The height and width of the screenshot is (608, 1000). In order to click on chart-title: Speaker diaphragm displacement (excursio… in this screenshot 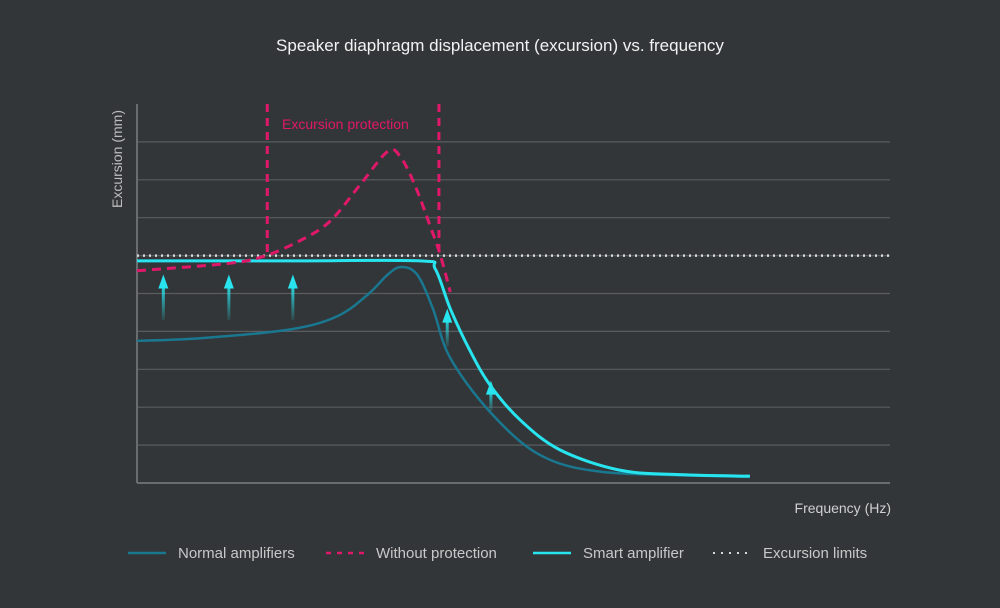, I will do `click(500, 45)`.